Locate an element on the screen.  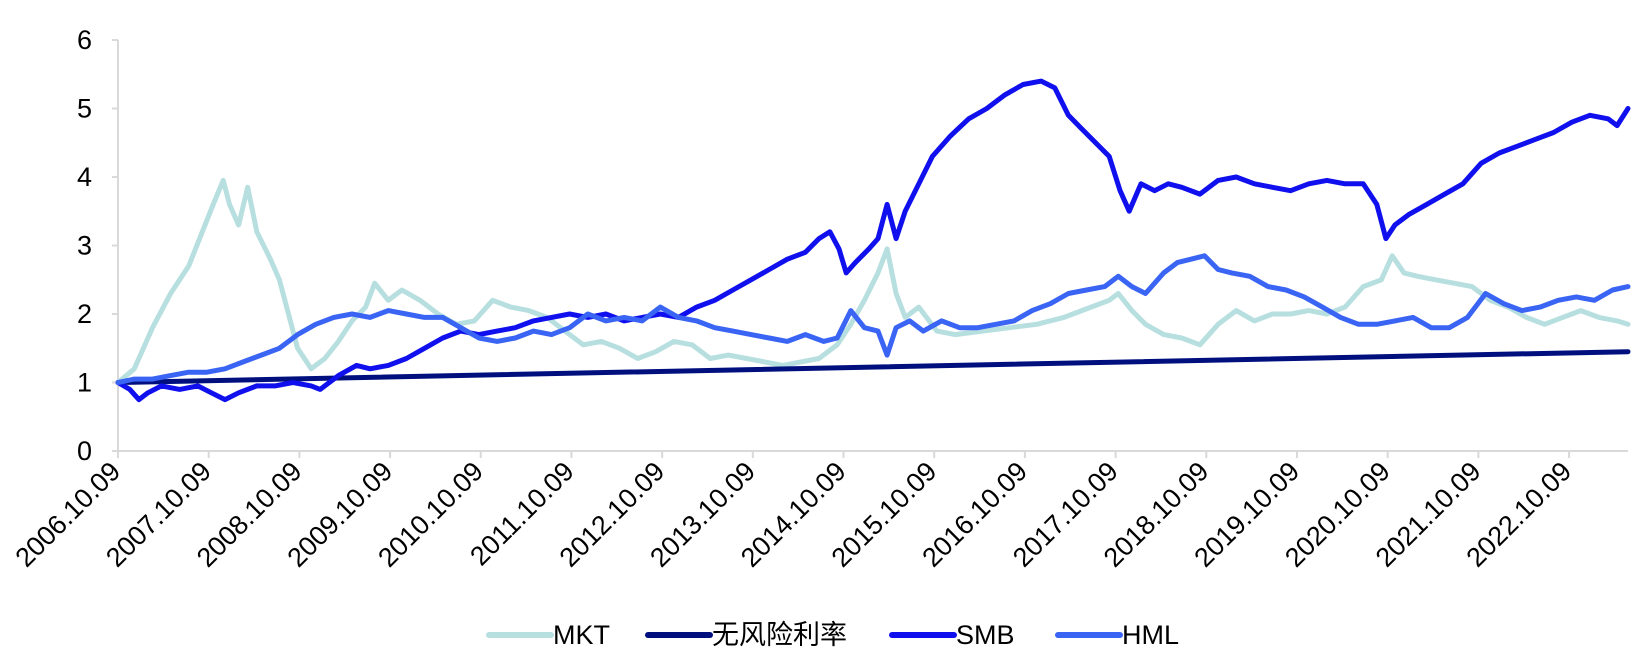
y-axis-ticks: 0 1 2 3 4 5 6 is located at coordinates (97, 245).